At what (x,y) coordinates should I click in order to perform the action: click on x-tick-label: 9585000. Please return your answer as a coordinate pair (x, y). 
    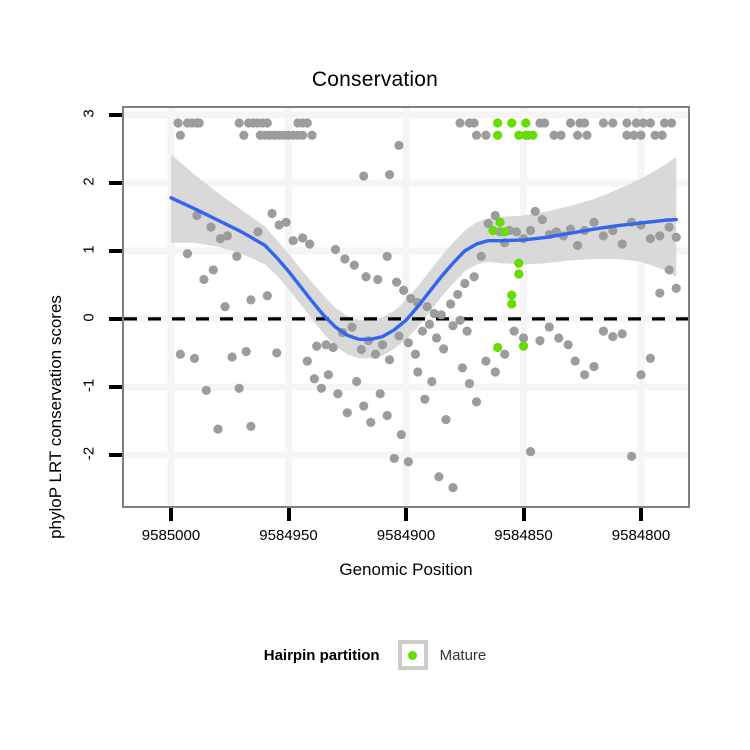
    Looking at the image, I should click on (171, 535).